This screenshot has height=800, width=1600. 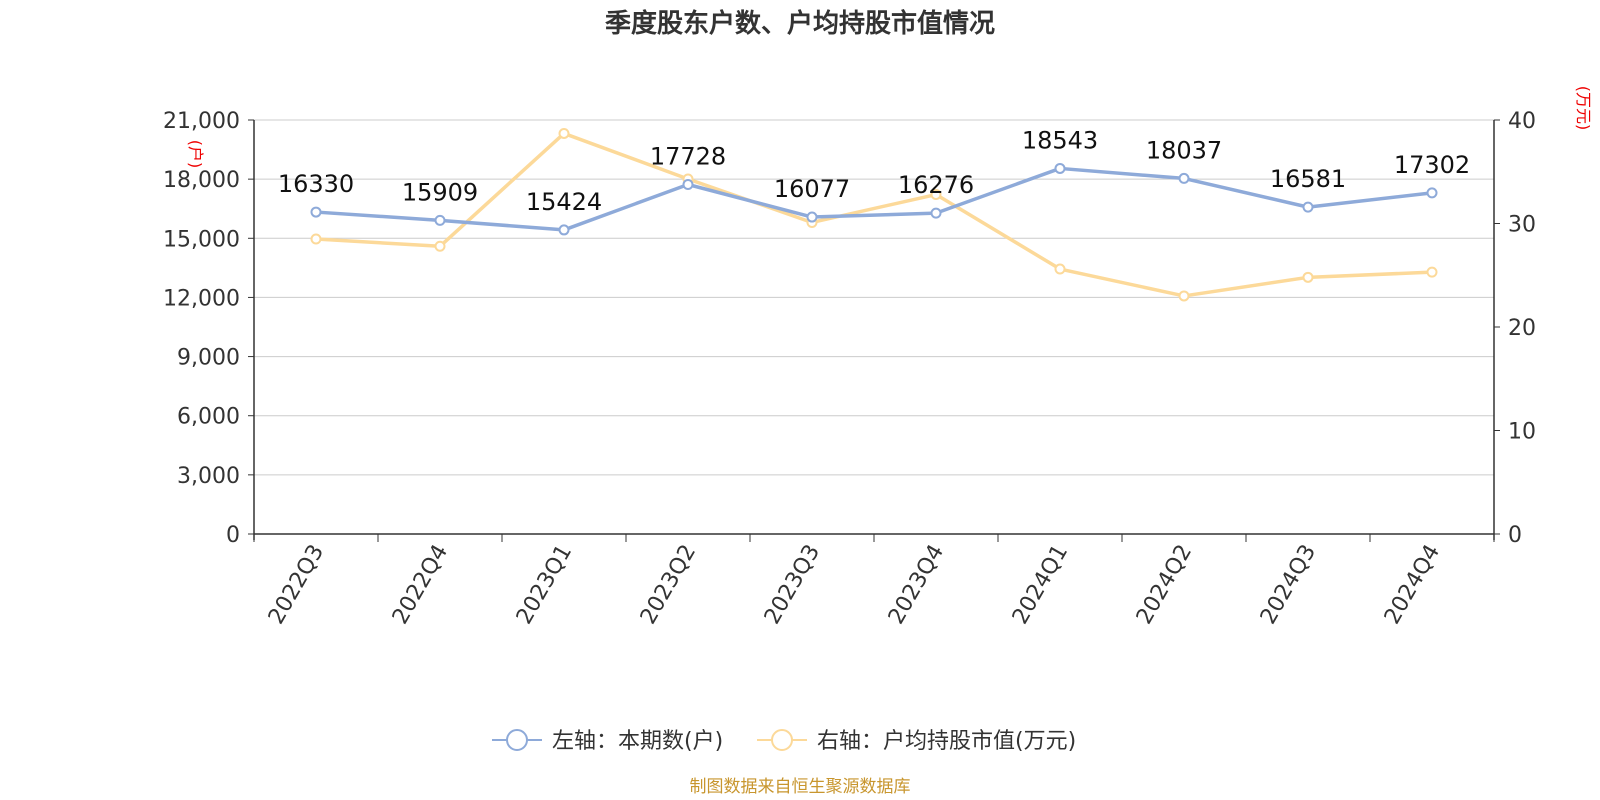 What do you see at coordinates (201, 121) in the screenshot?
I see `left-tick-label: 21,000` at bounding box center [201, 121].